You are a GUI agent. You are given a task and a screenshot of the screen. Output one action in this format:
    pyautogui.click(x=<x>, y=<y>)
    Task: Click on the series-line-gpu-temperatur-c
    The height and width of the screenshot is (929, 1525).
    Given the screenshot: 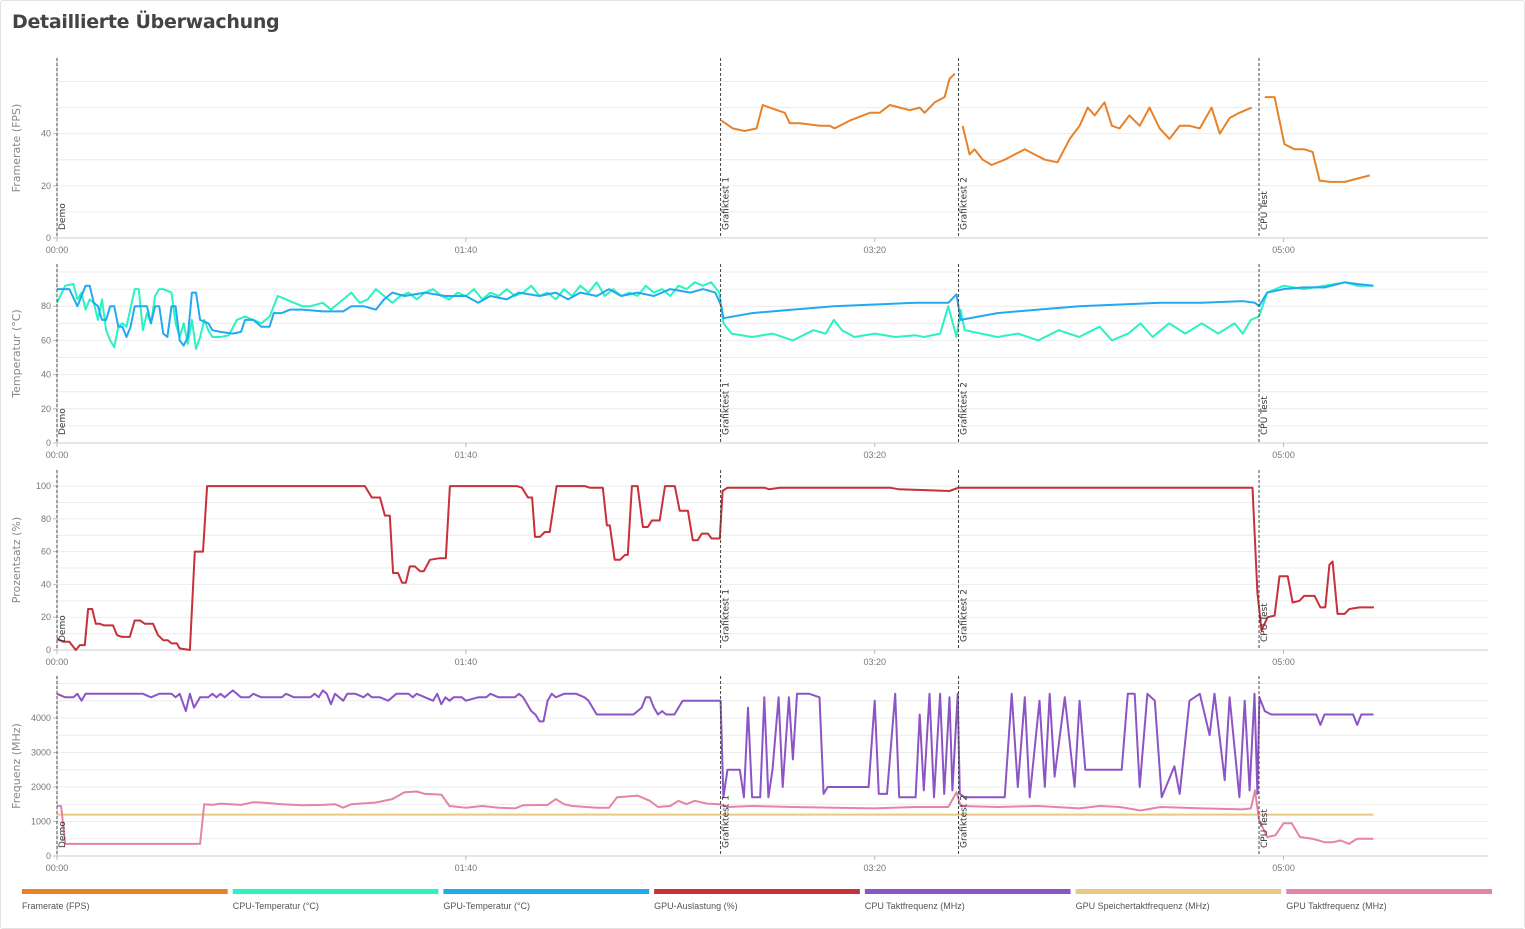 What is the action you would take?
    pyautogui.click(x=715, y=314)
    